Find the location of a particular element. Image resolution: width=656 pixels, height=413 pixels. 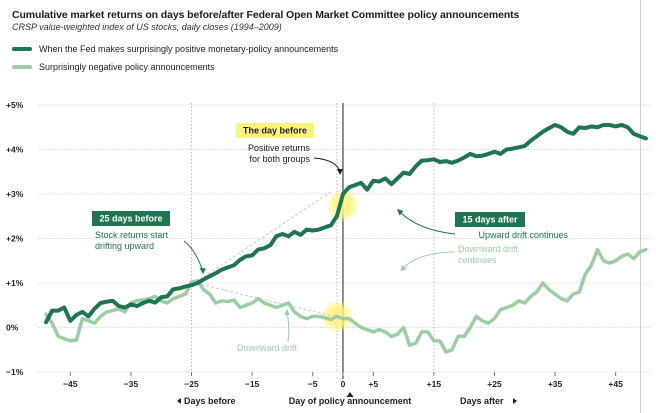

annotation-25-days-before-arrowhead is located at coordinates (202, 271).